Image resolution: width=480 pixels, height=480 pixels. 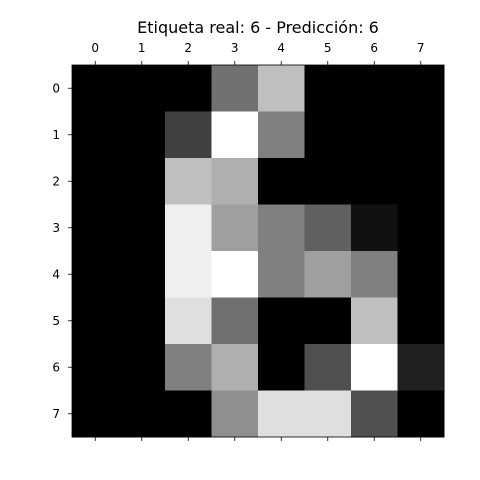 What do you see at coordinates (95, 367) in the screenshot?
I see `heatmap-cell-r6-c0` at bounding box center [95, 367].